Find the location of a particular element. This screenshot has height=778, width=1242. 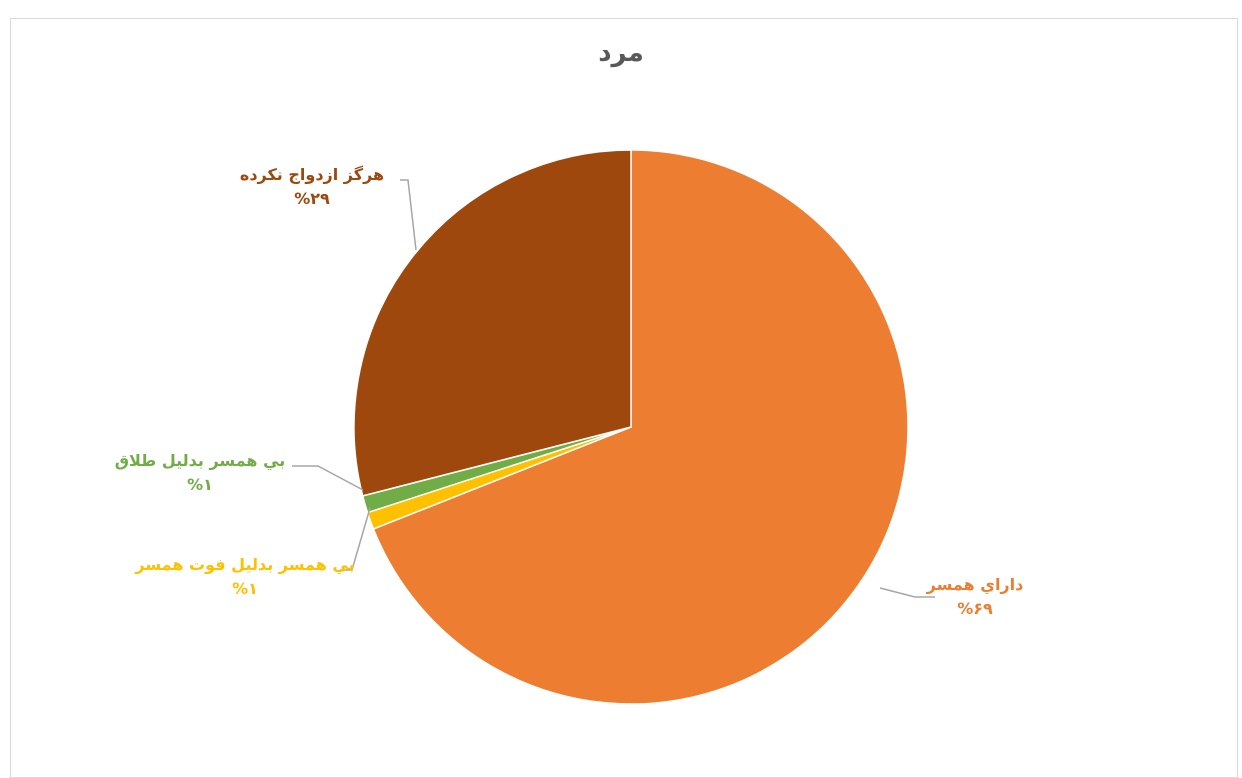

slice-value-2: %۱ is located at coordinates (245, 588).